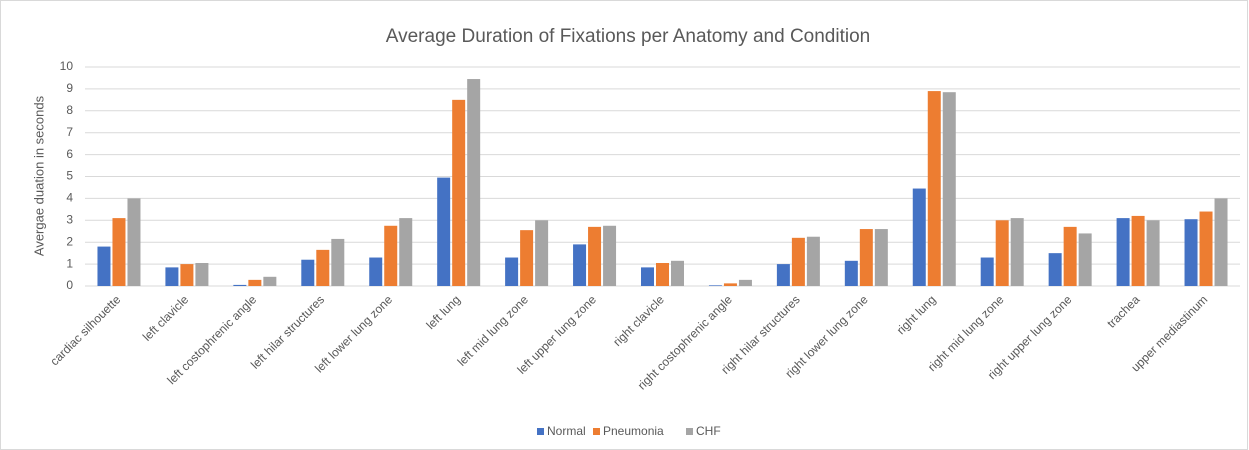 This screenshot has width=1249, height=450. What do you see at coordinates (69, 263) in the screenshot?
I see `y-tick-label: 1` at bounding box center [69, 263].